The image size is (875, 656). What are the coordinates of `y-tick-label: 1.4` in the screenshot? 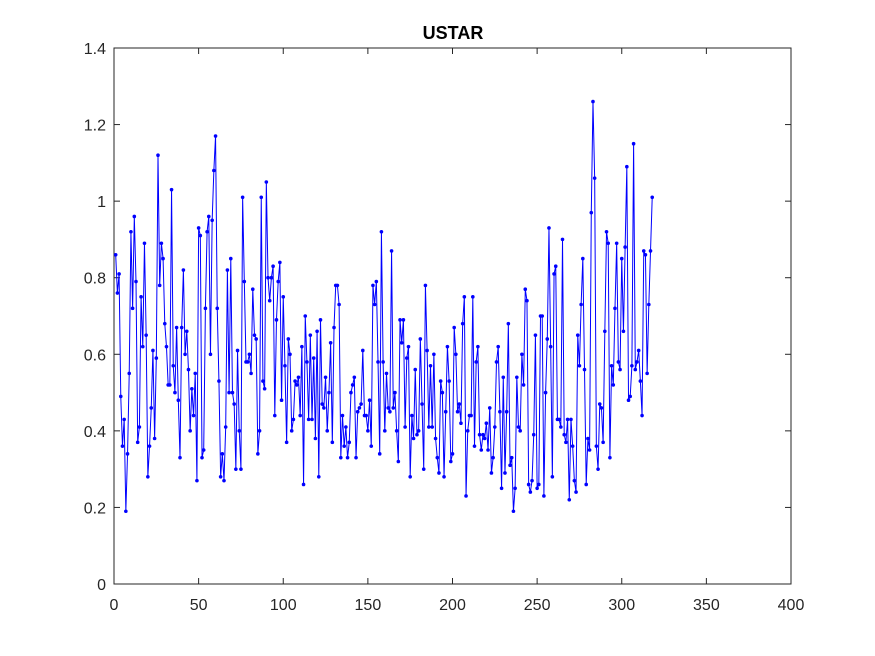 It's located at (95, 49).